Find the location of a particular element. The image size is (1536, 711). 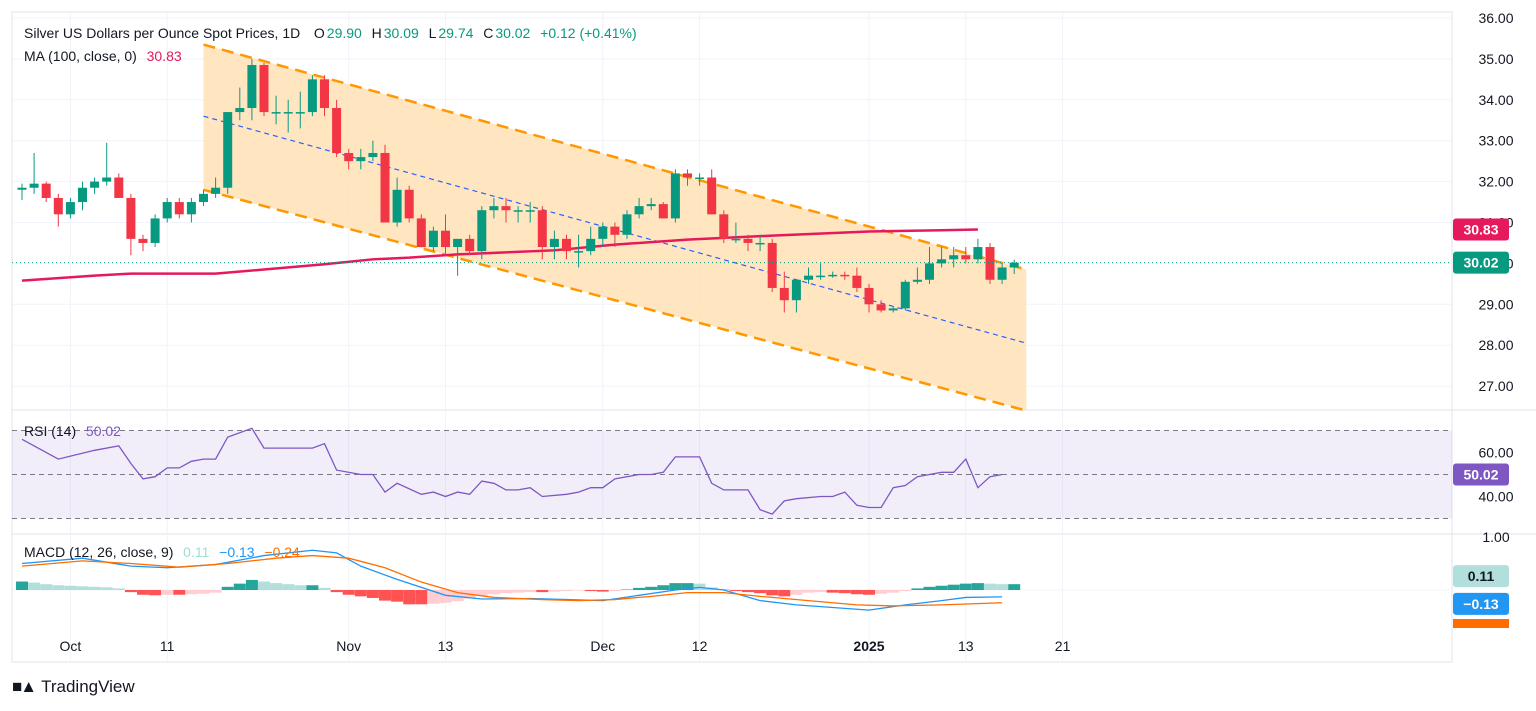

tradingview-logo-text: TradingView is located at coordinates (88, 686).